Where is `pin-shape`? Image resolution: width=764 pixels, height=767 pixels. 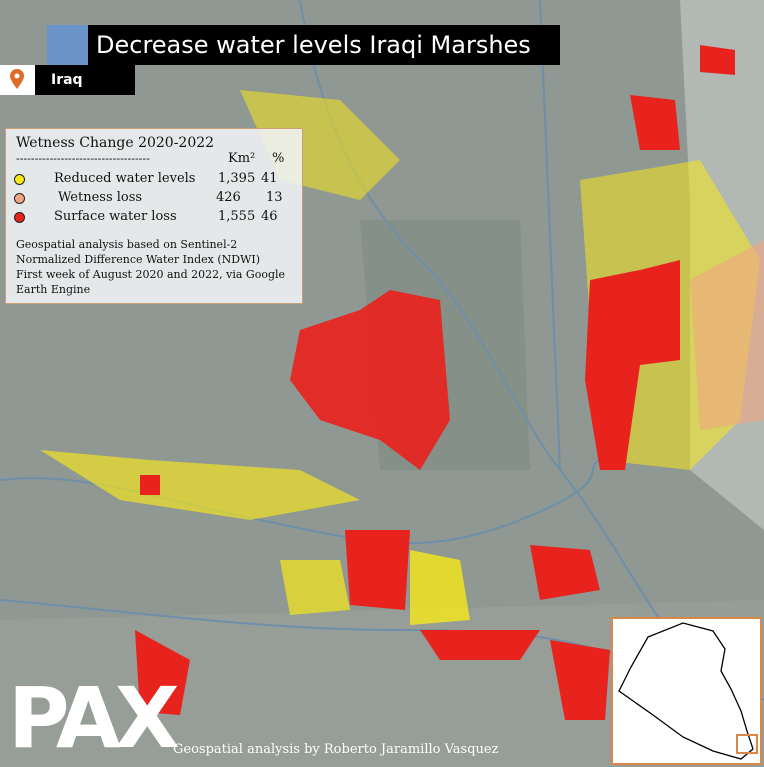 pin-shape is located at coordinates (17, 79).